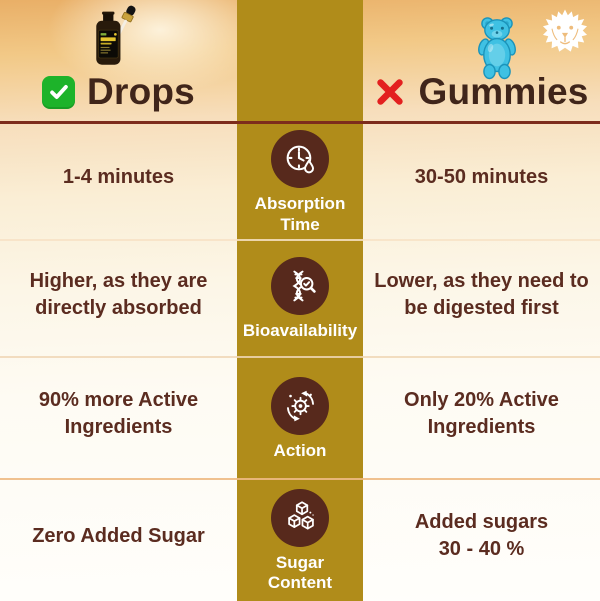 This screenshot has width=600, height=601. What do you see at coordinates (481, 294) in the screenshot?
I see `gummies-bioavailability-value: Lower, as they need to be digested first` at bounding box center [481, 294].